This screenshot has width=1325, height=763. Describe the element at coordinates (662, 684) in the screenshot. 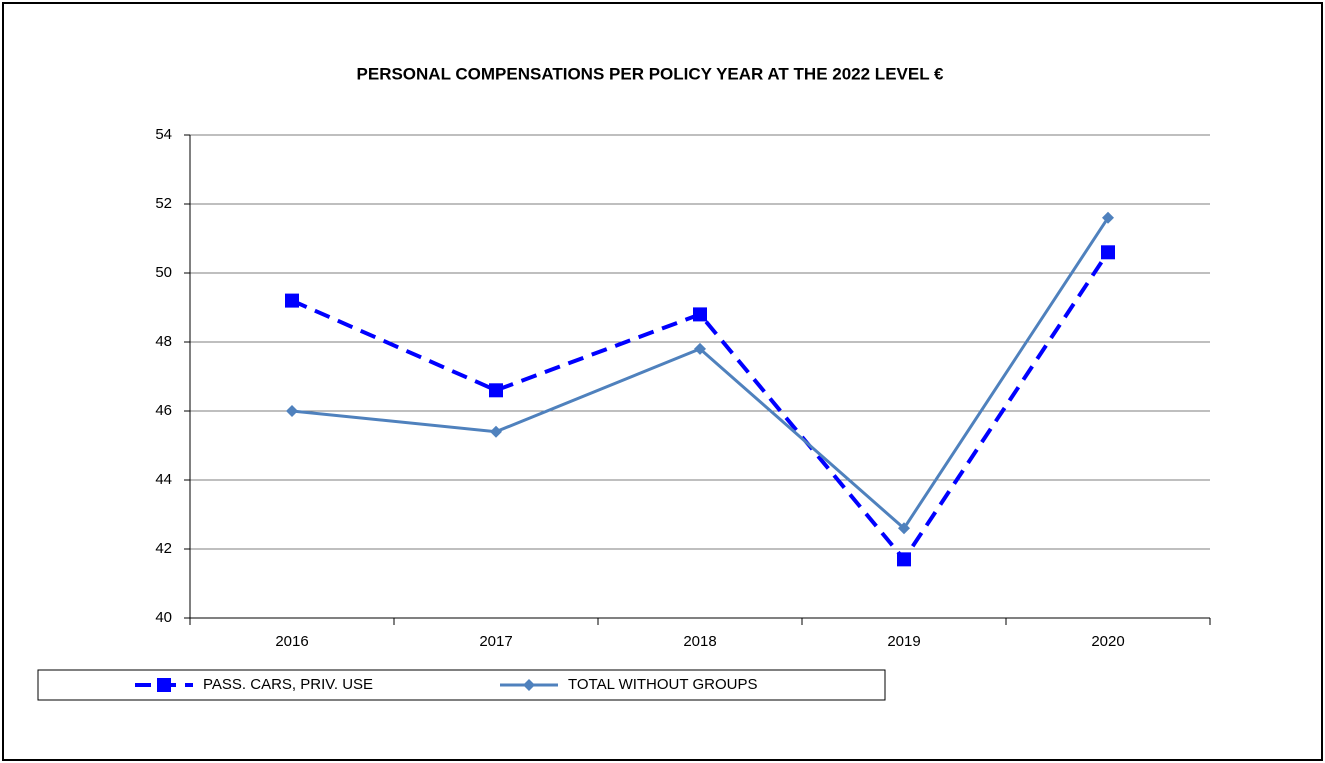

I see `legend-label: TOTAL WITHOUT GROUPS` at that location.